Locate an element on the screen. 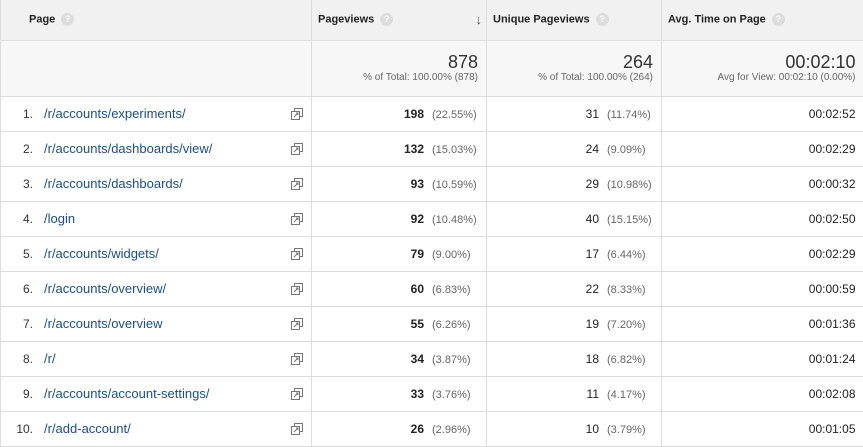  avg-time-value: 00:00:59 is located at coordinates (832, 288).